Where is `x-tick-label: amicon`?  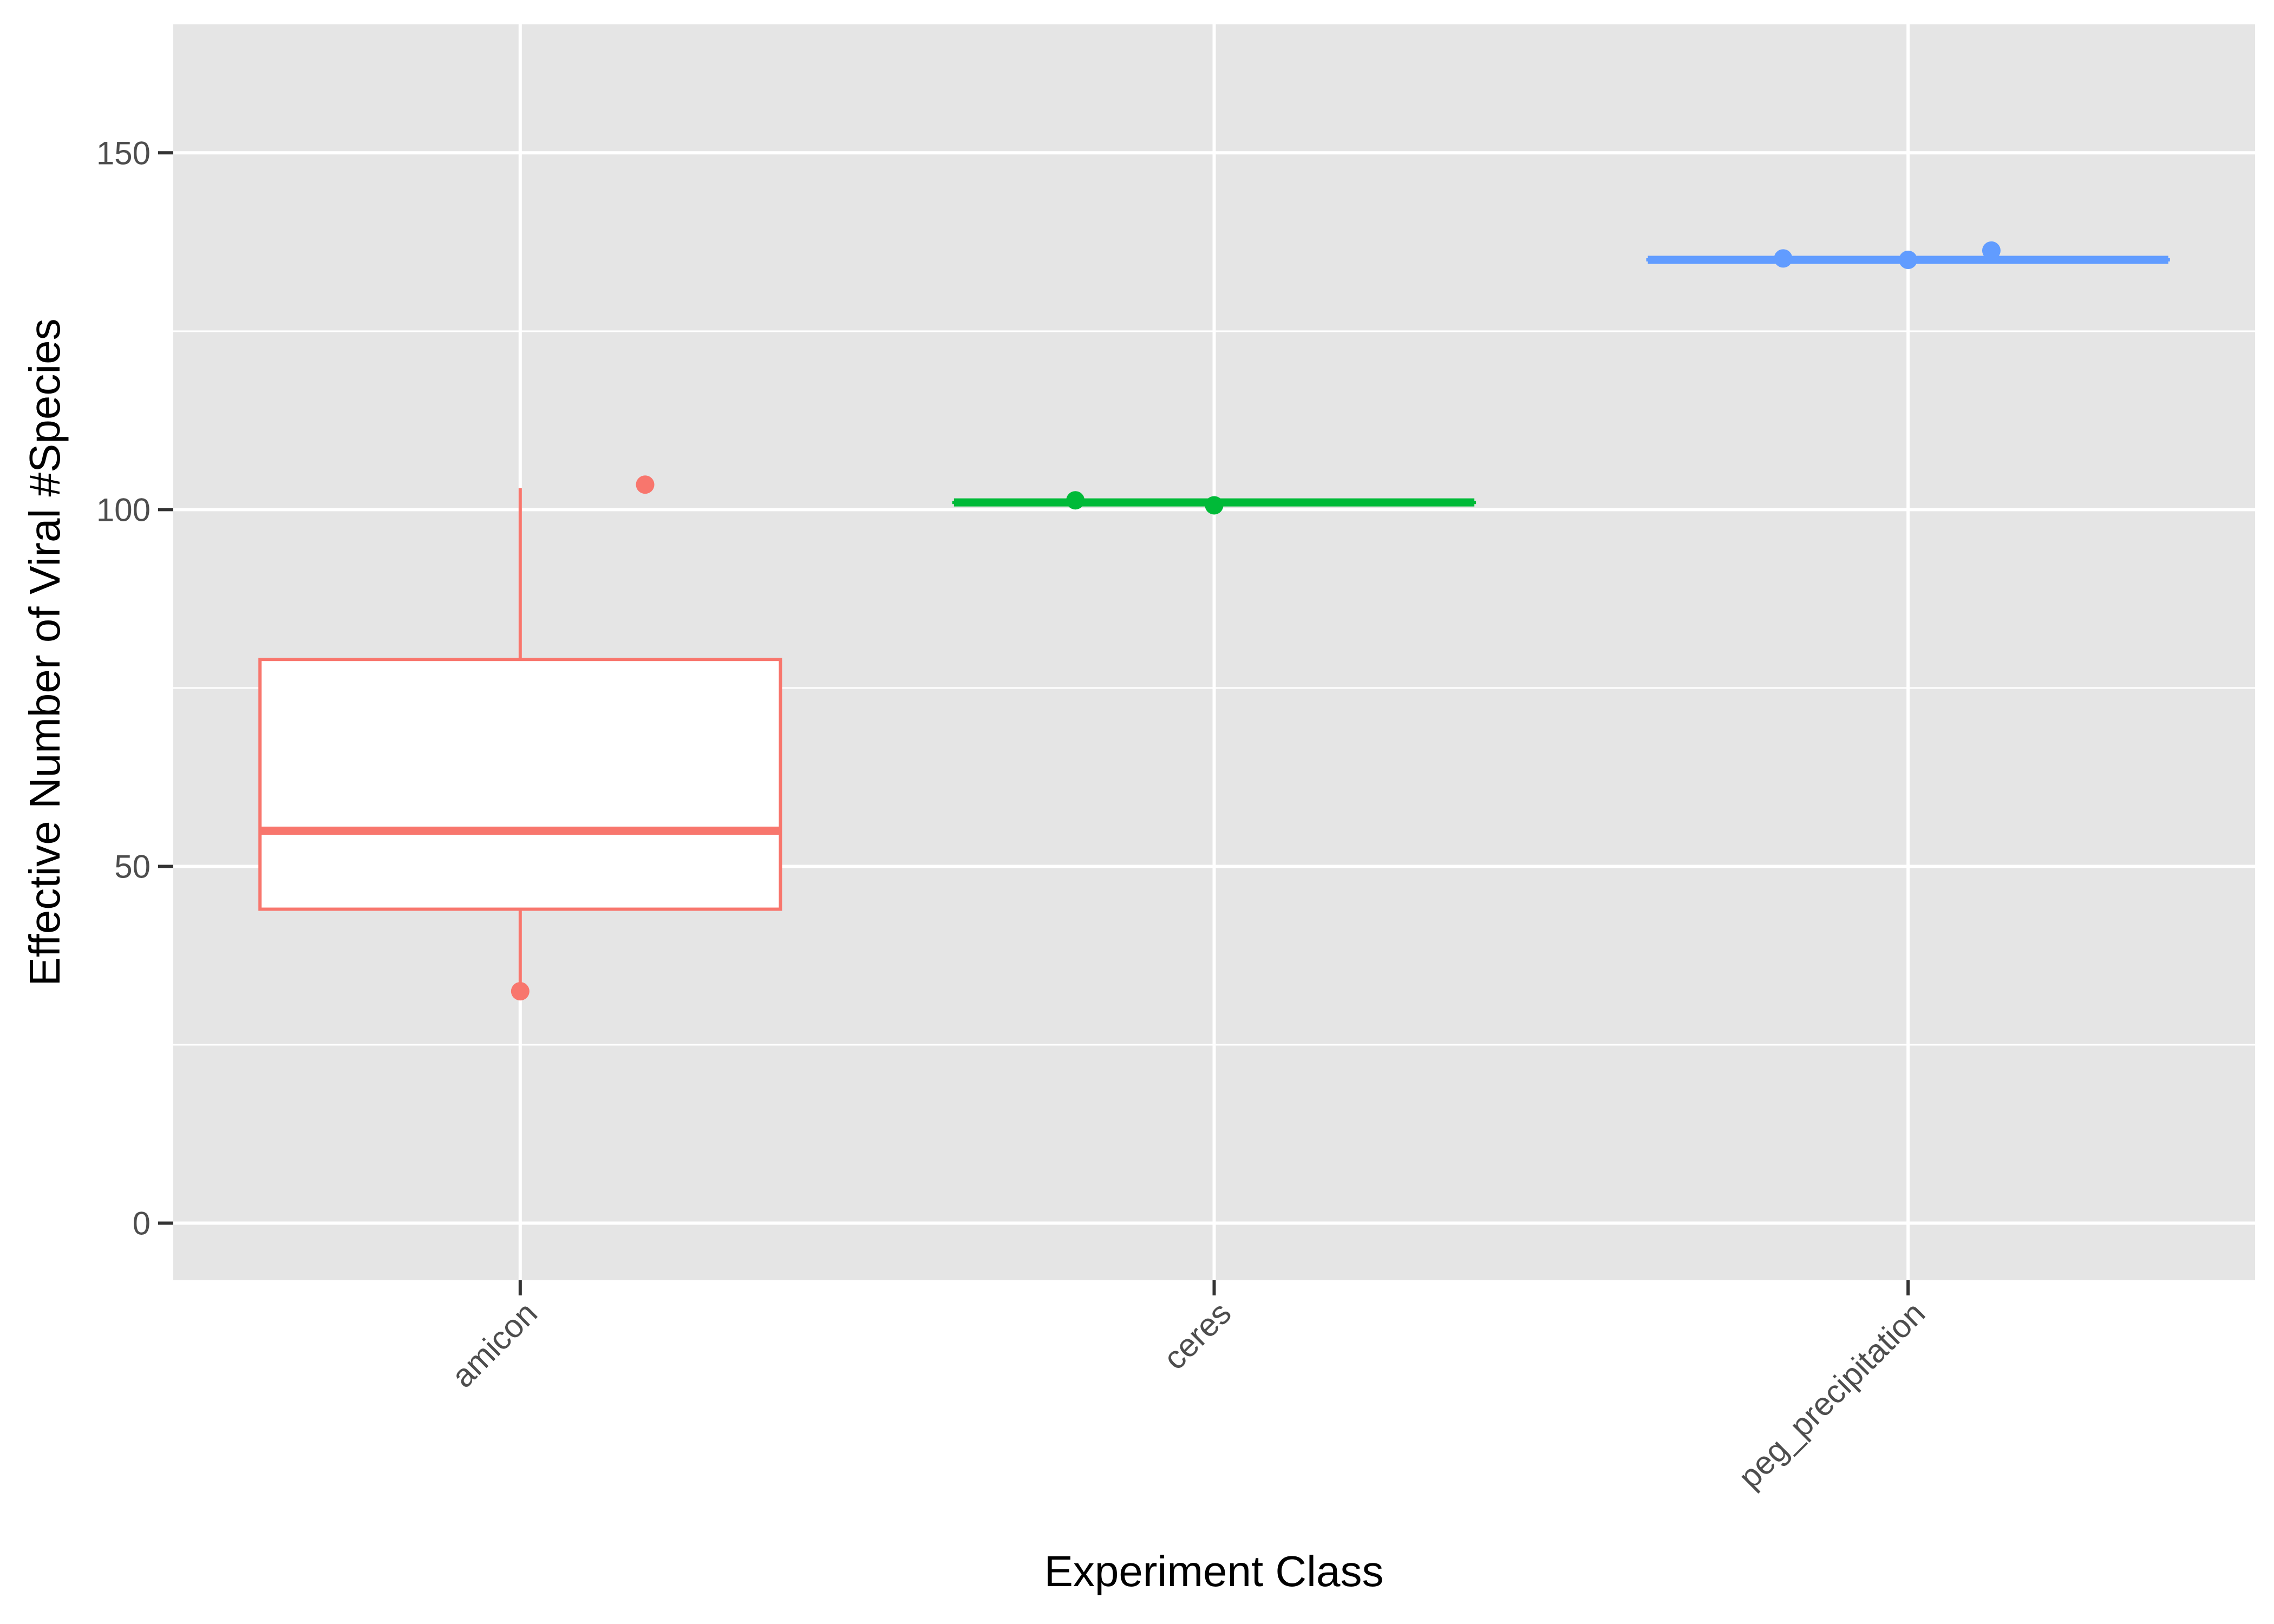 x-tick-label: amicon is located at coordinates (495, 1344).